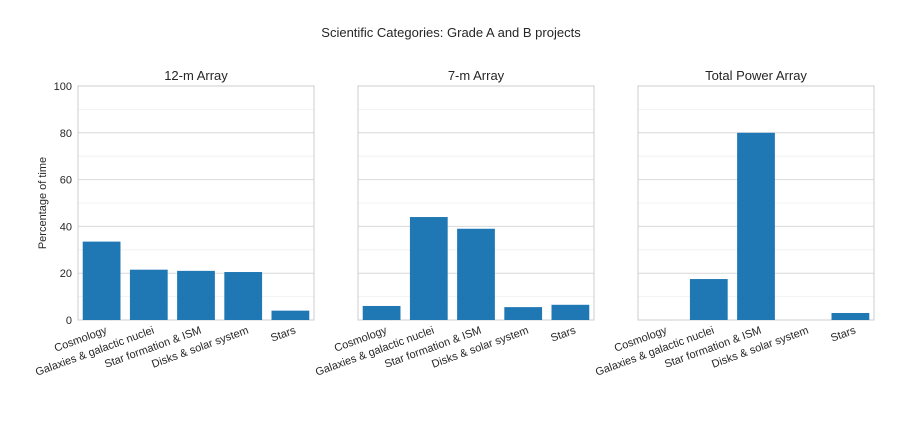  What do you see at coordinates (63, 87) in the screenshot?
I see `y-tick-label: 100` at bounding box center [63, 87].